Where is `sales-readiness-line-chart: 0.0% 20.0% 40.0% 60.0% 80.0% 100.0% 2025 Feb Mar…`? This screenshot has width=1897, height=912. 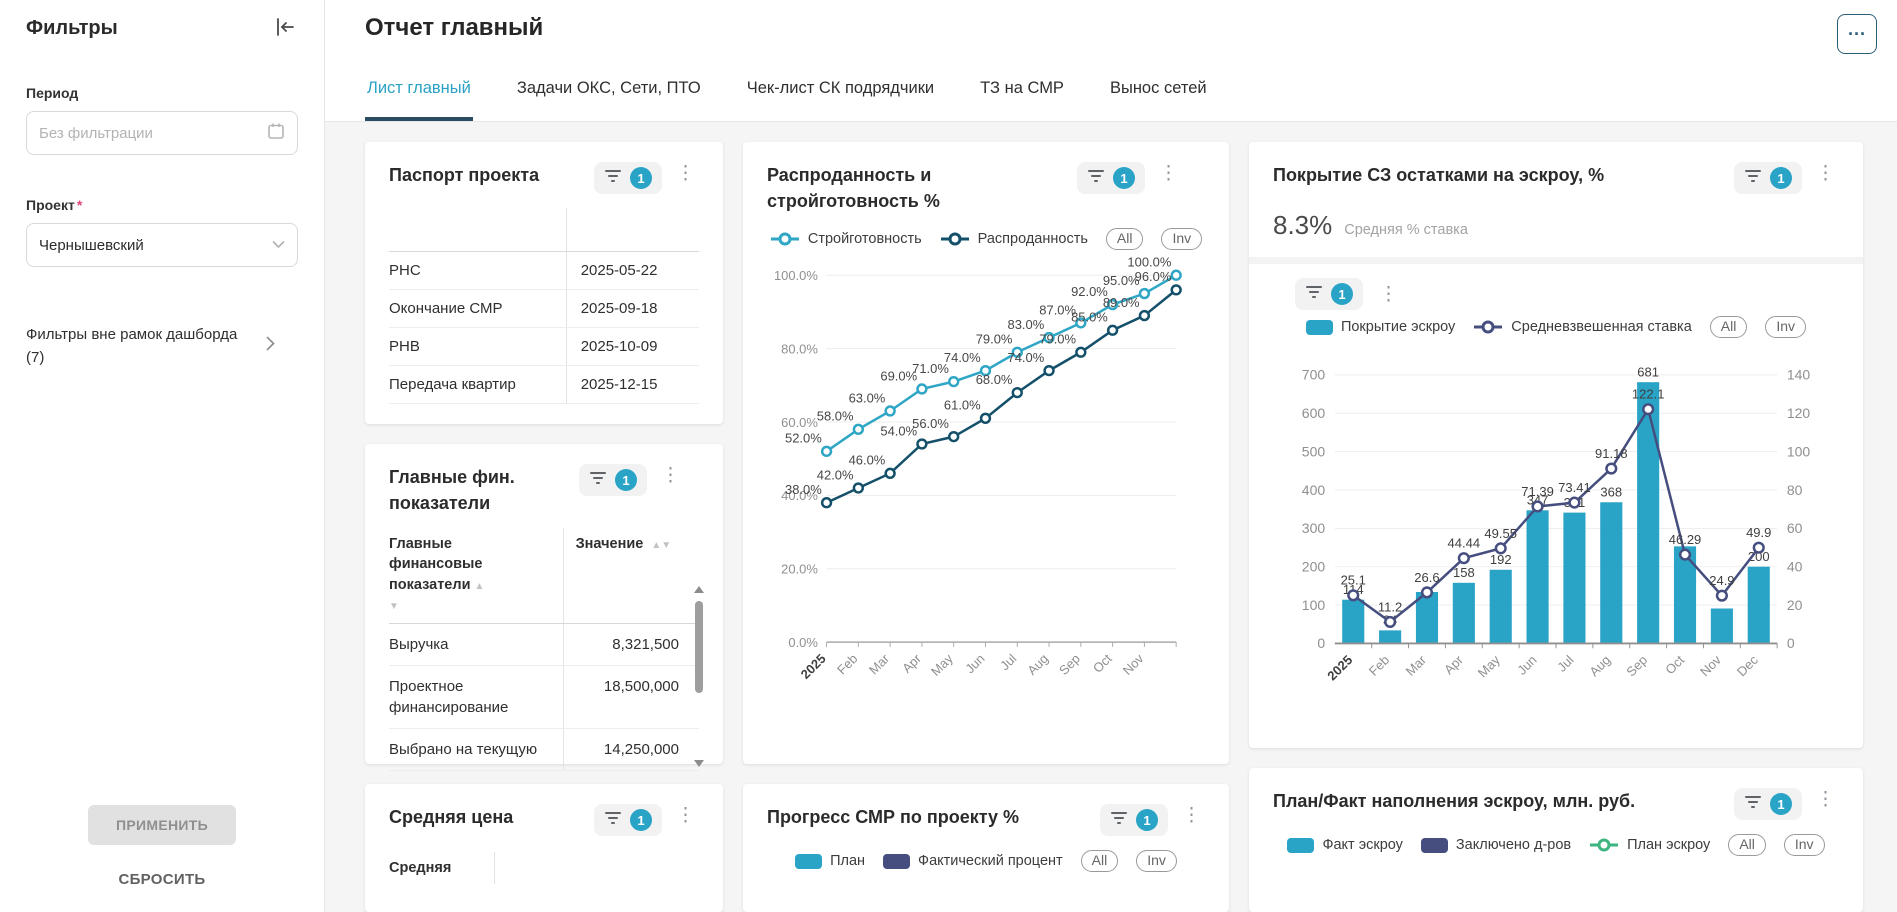 sales-readiness-line-chart: 0.0% 20.0% 40.0% 60.0% 80.0% 100.0% 2025 Feb Mar… is located at coordinates (978, 469).